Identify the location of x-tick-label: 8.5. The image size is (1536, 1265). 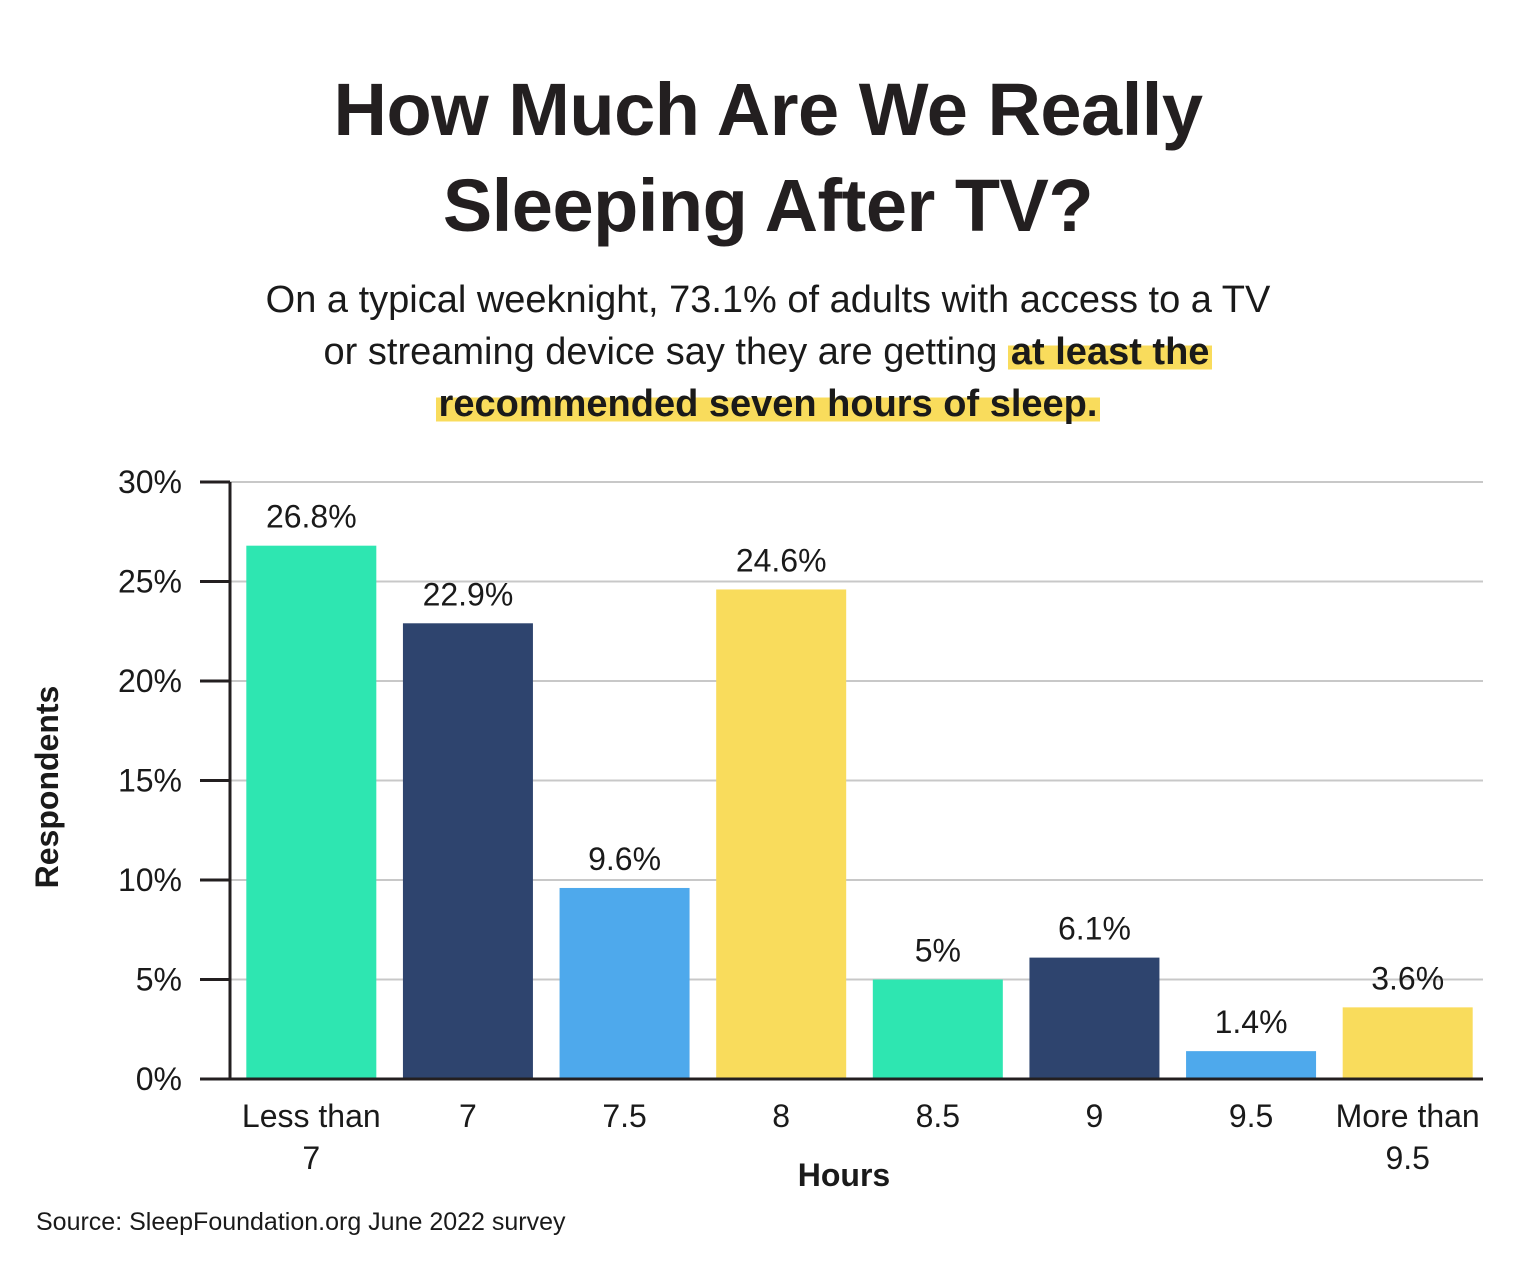
(938, 1116).